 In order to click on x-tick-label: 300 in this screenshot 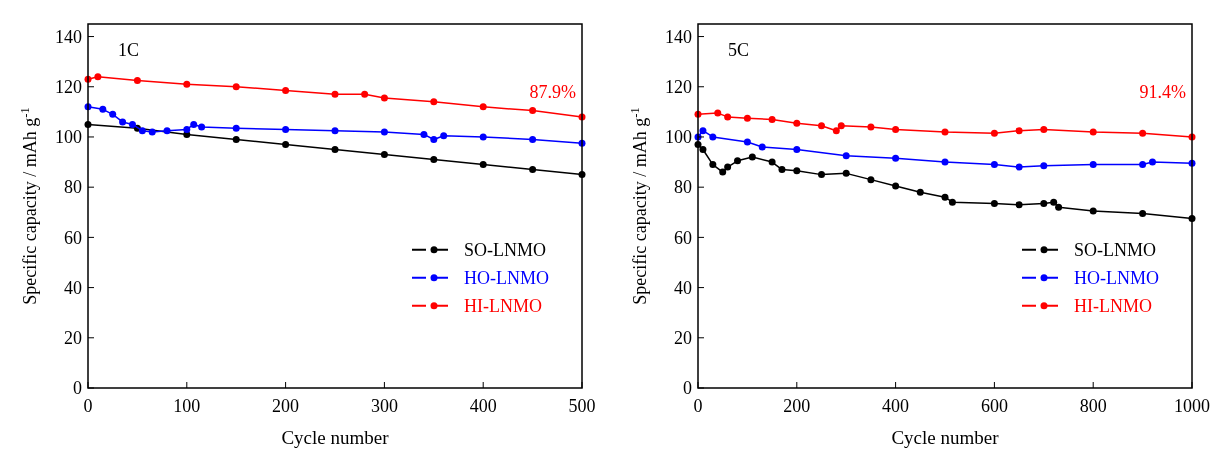, I will do `click(384, 406)`.